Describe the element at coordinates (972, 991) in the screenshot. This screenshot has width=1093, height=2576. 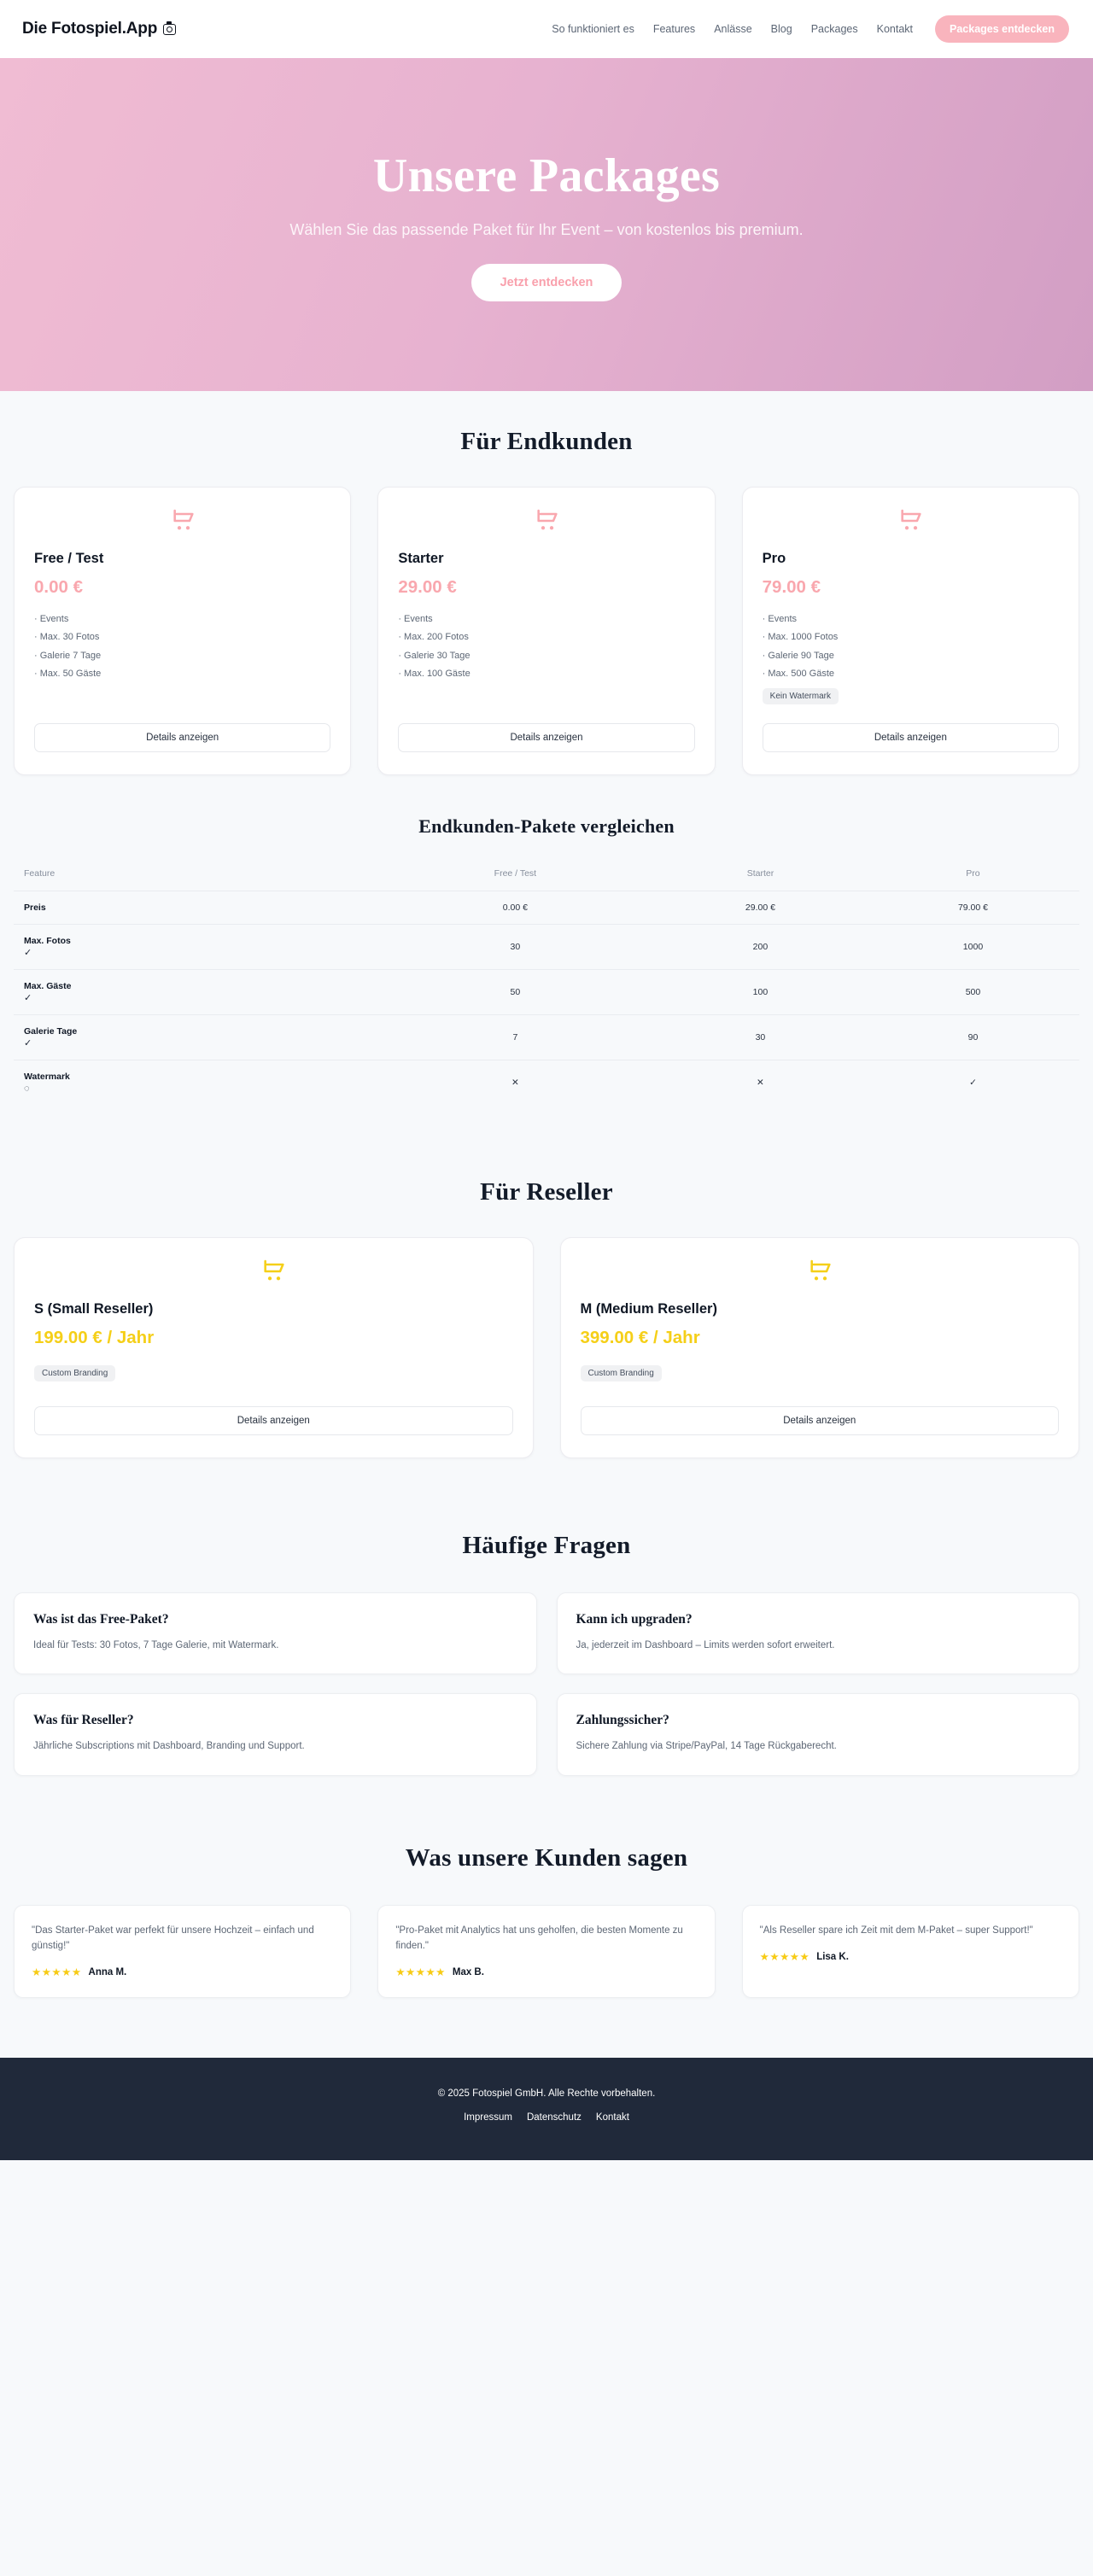
I see `row-value-pro: 500` at that location.